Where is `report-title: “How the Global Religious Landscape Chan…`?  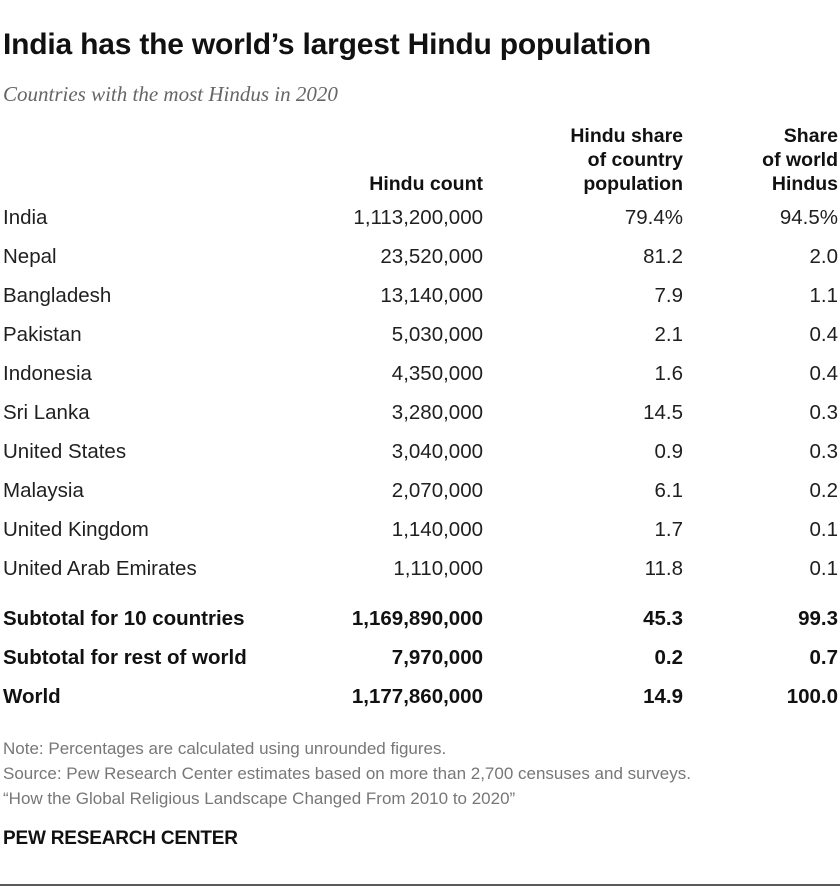
report-title: “How the Global Religious Landscape Chan… is located at coordinates (259, 798).